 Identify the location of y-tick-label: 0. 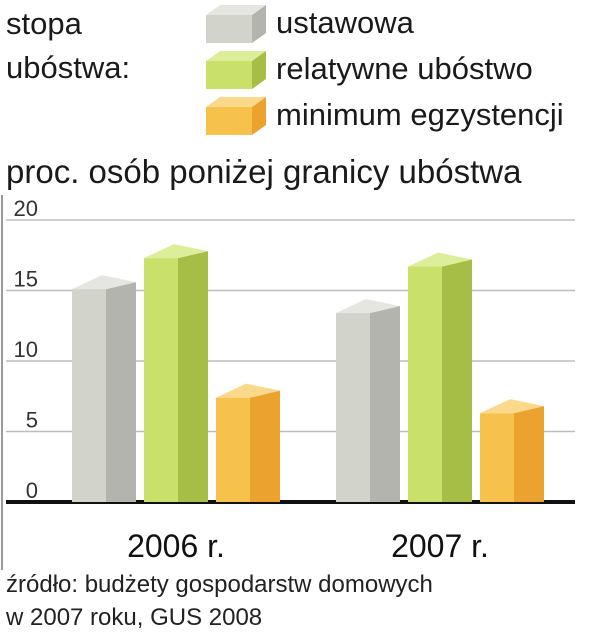
(32, 490).